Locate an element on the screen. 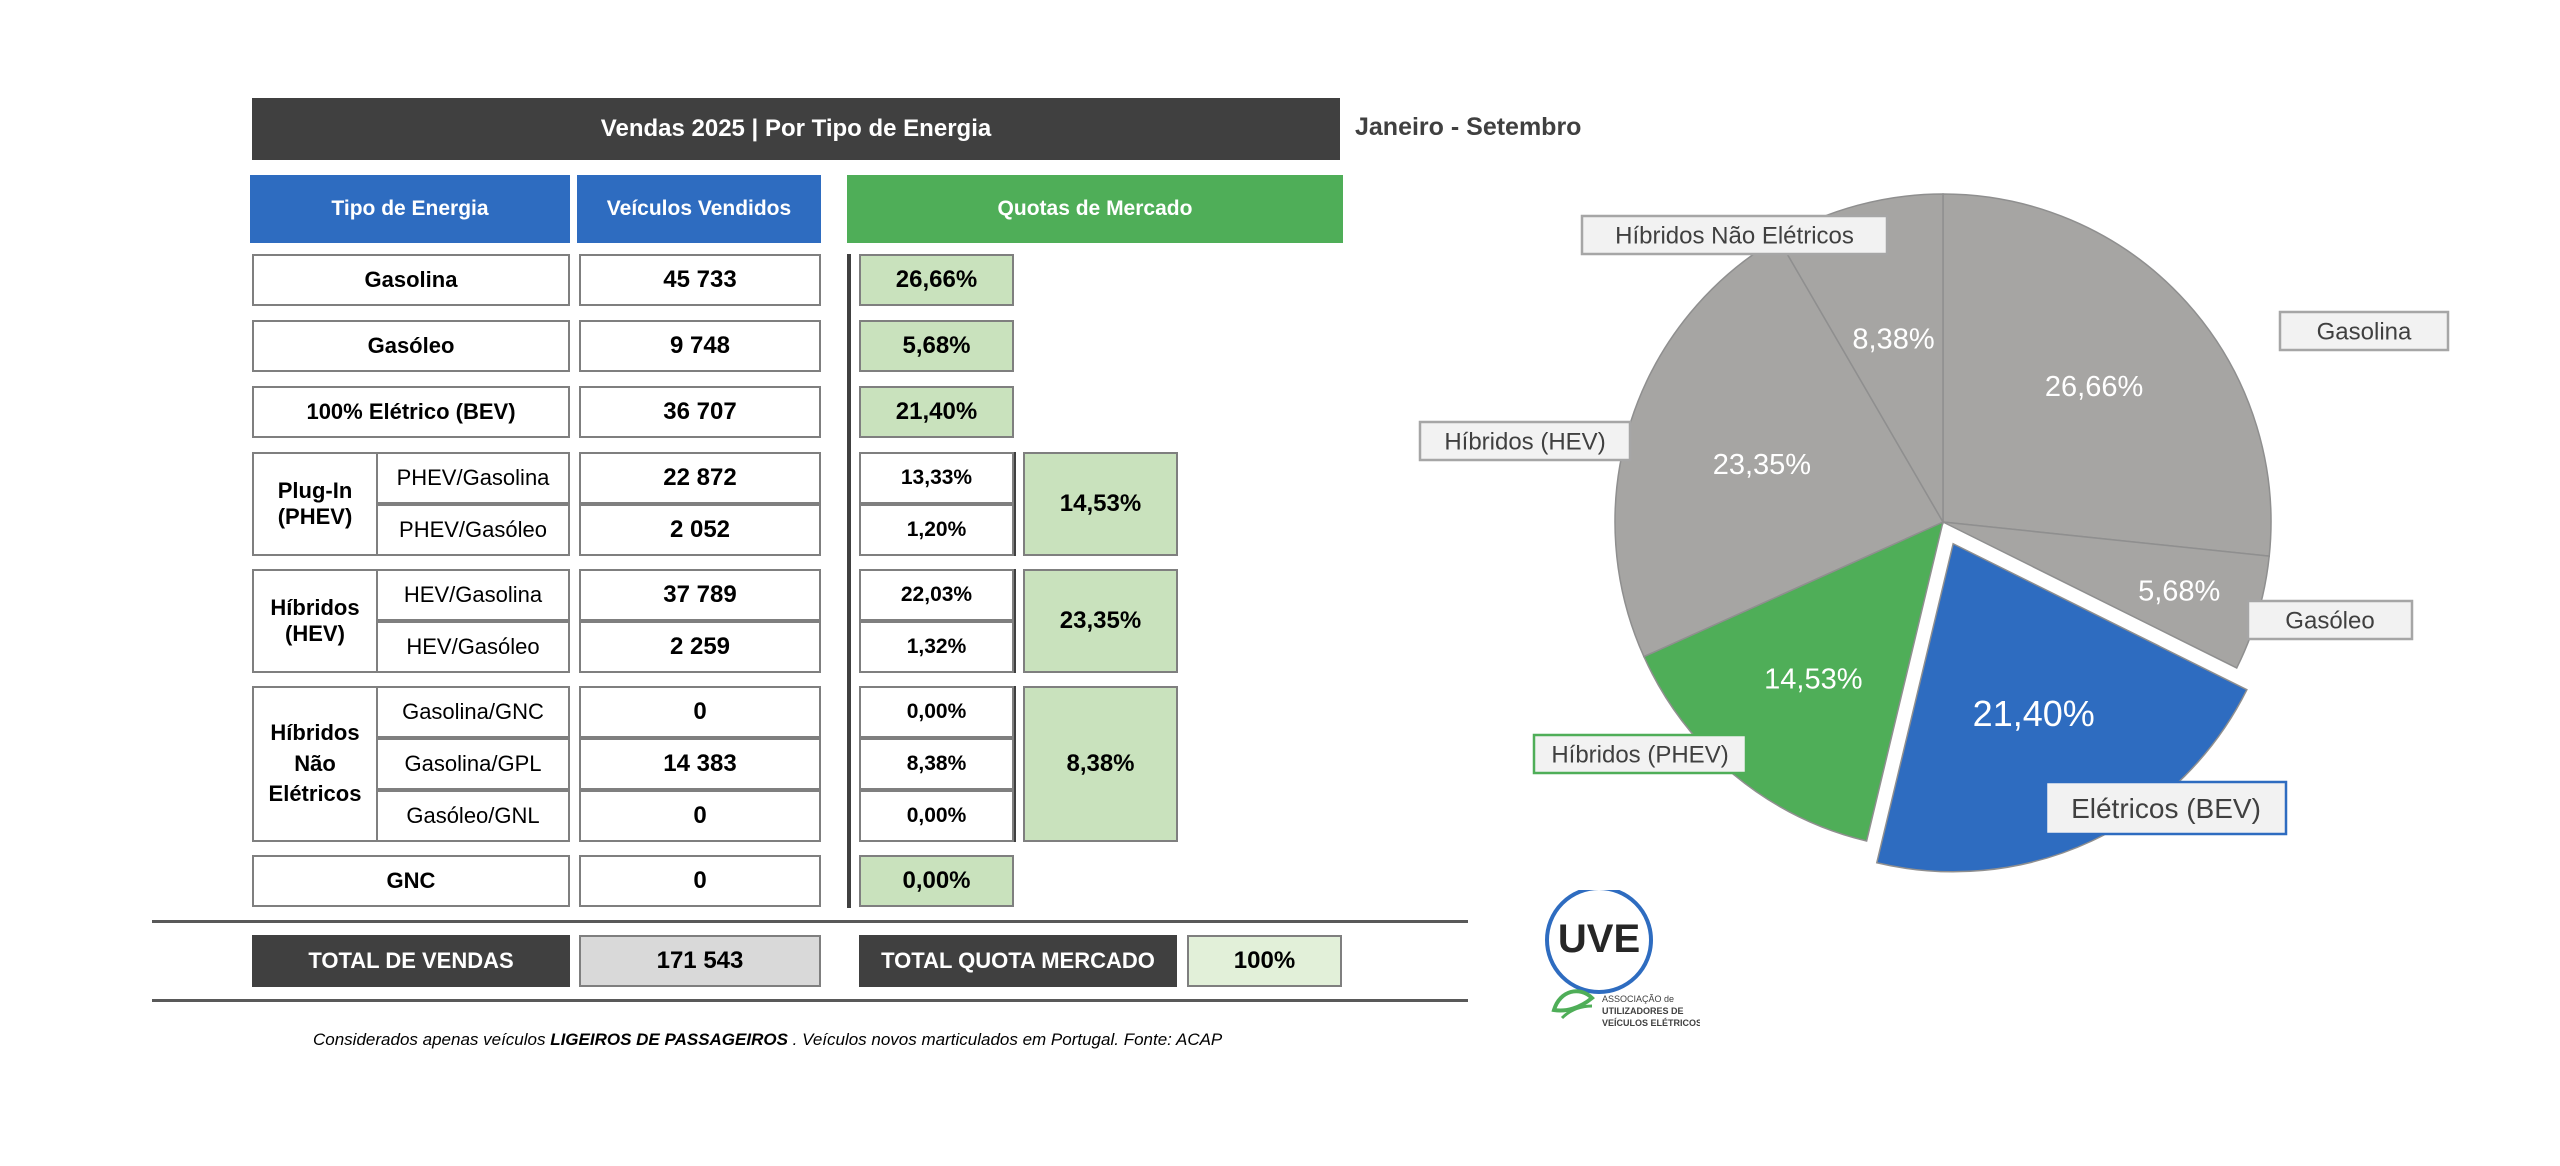  row-label-bev: 100% Elétrico (BEV) is located at coordinates (411, 412).